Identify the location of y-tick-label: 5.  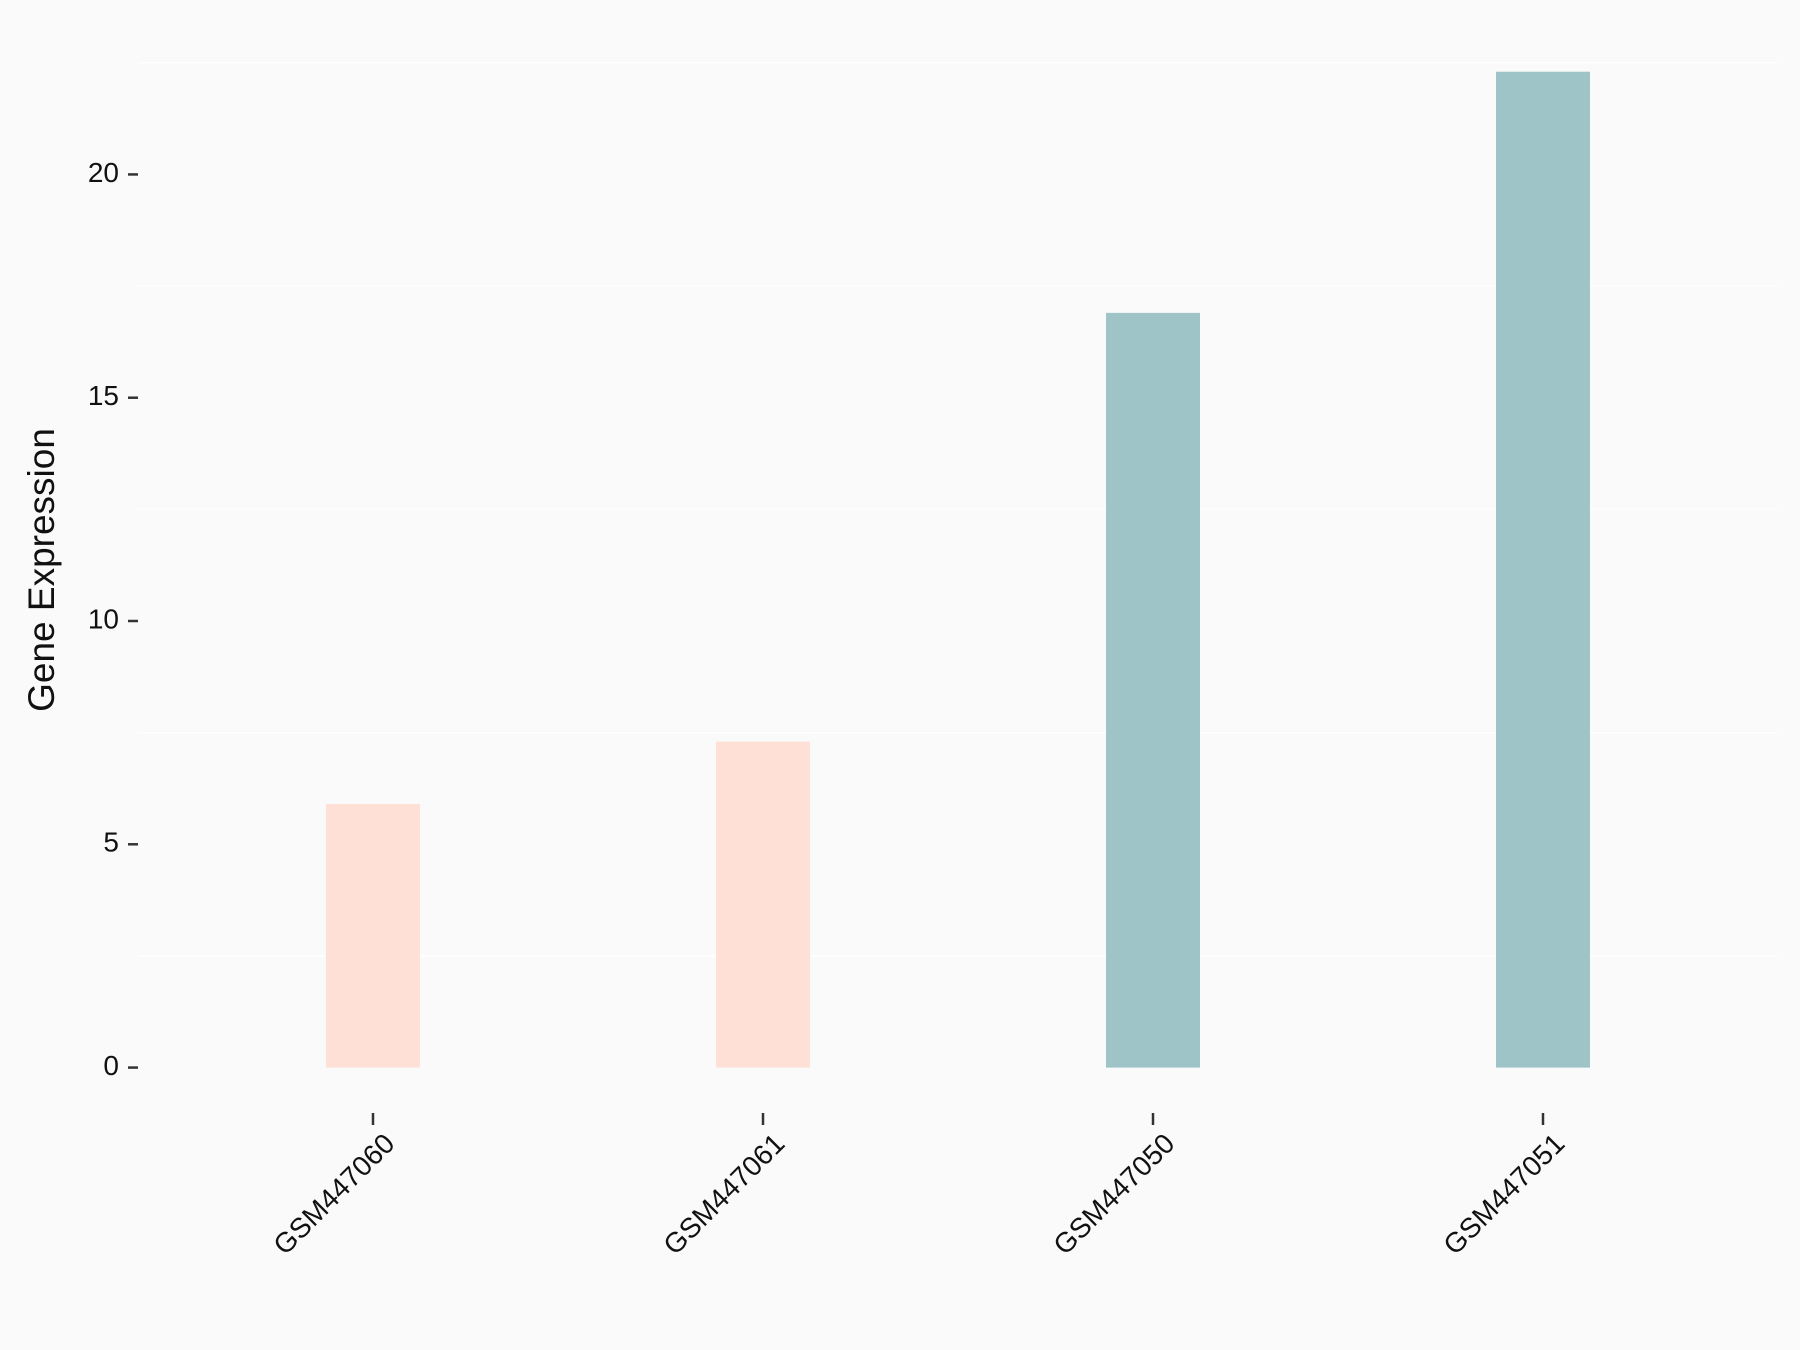
(111, 842).